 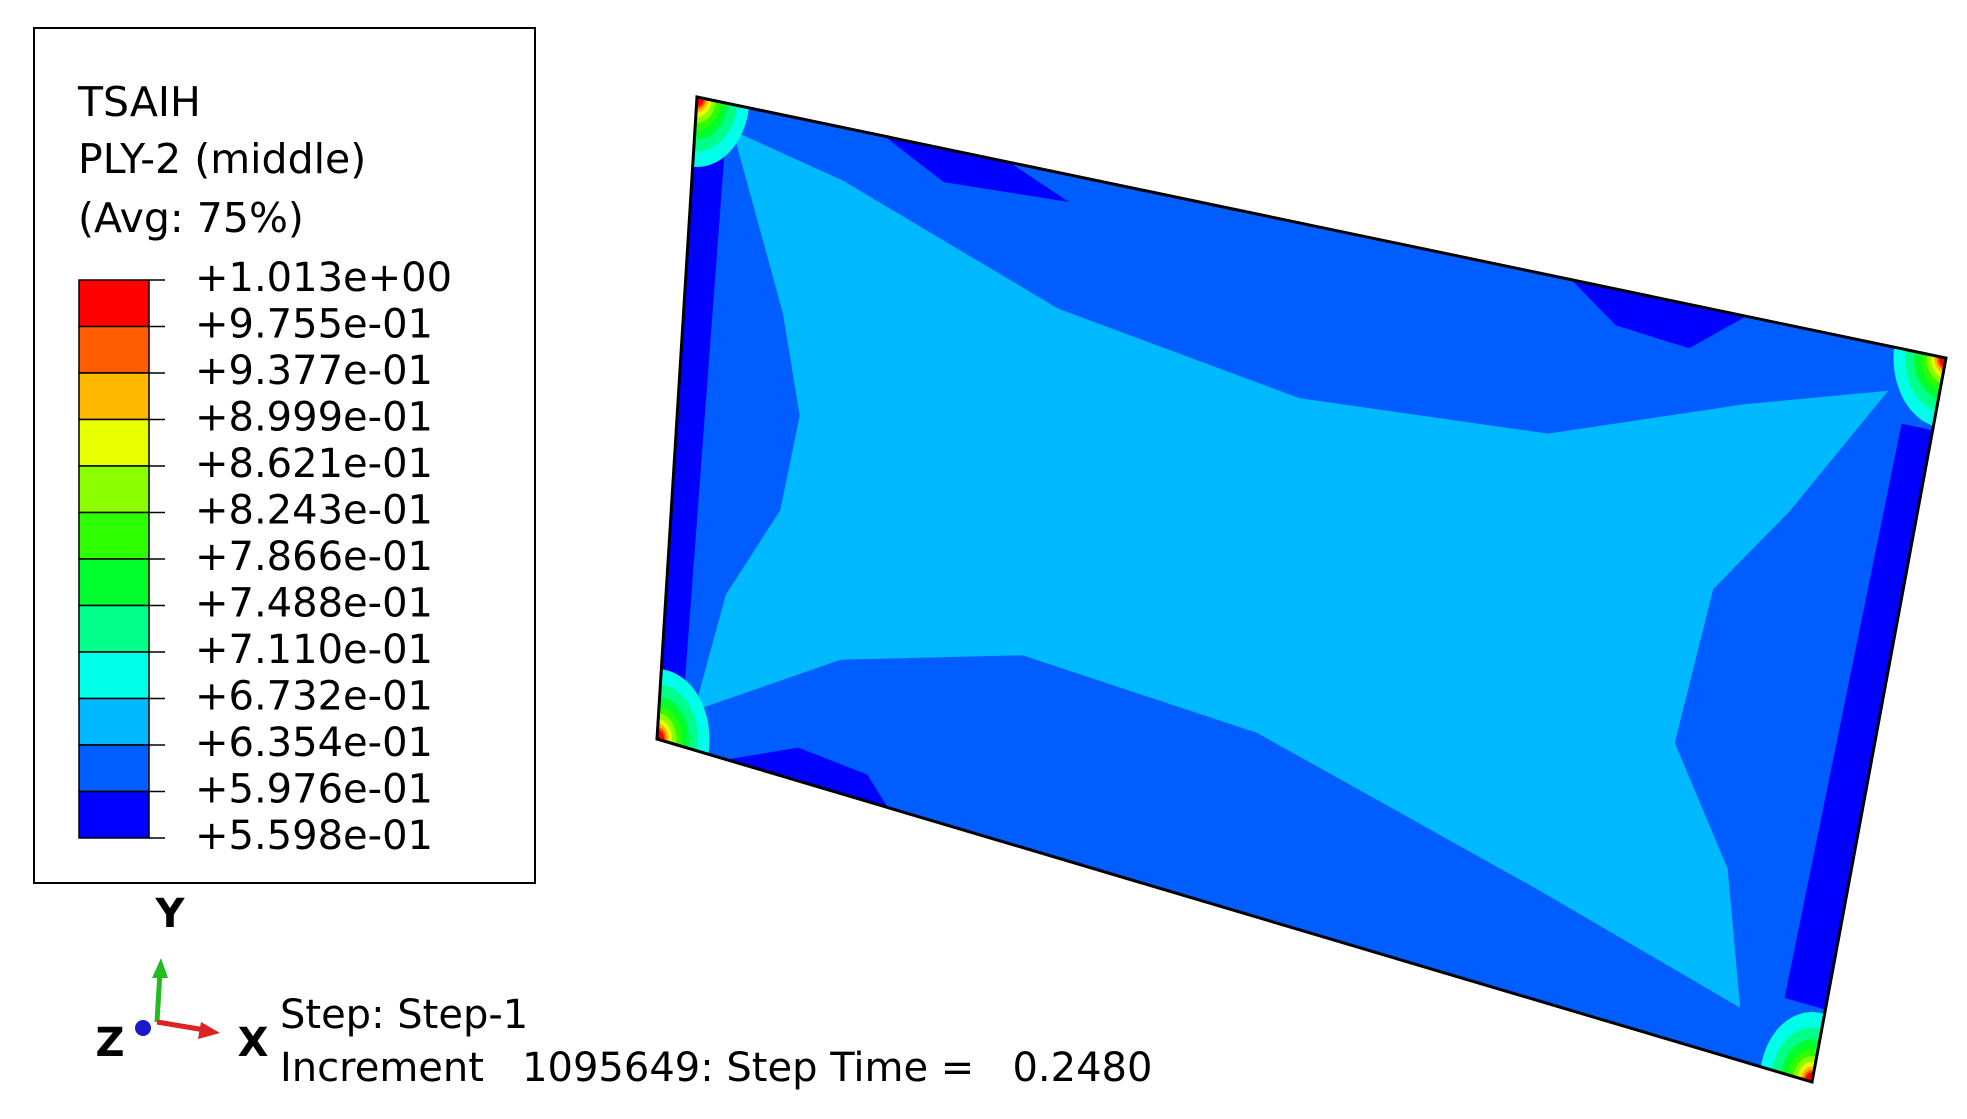 I want to click on y-arrowhead, so click(x=160, y=968).